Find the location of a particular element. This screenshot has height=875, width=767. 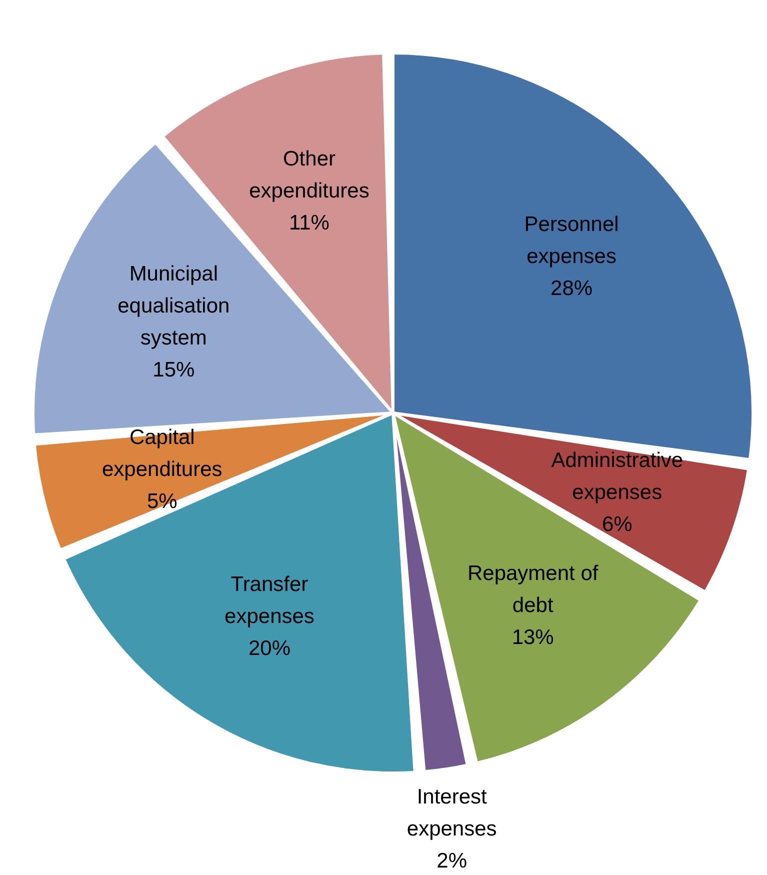

slice-label: Municipal equalisation system is located at coordinates (174, 306).